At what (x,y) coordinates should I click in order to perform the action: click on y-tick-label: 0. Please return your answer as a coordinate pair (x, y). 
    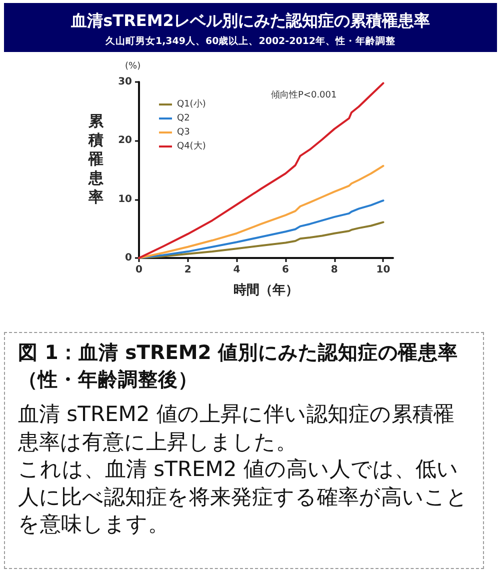
    Looking at the image, I should click on (128, 258).